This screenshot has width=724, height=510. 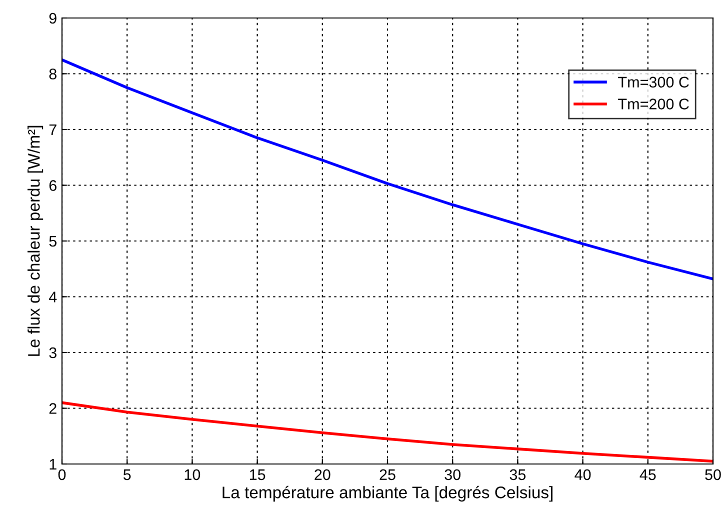 What do you see at coordinates (387, 494) in the screenshot?
I see `x-axis-title: La température ambiante Ta [degrés Celsius]` at bounding box center [387, 494].